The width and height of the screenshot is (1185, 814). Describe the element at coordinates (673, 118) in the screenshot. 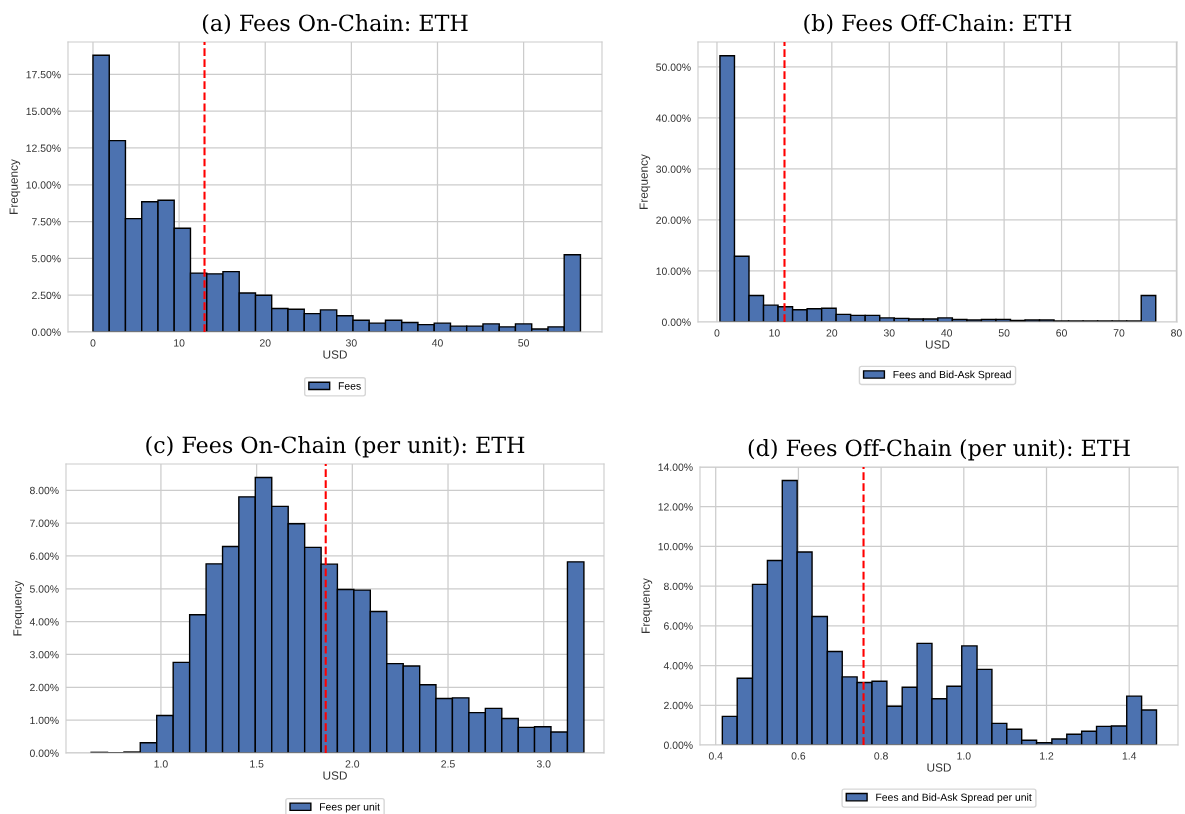

I see `y-tick-label: 40.00%` at that location.